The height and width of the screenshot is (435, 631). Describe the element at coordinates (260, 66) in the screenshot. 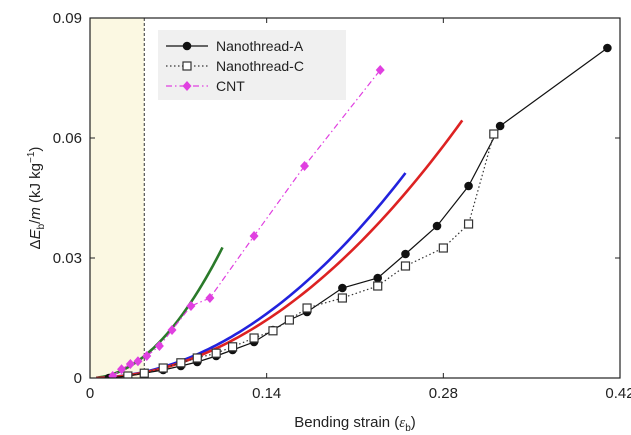

I see `legend-label-nanothread-c: Nanothread-C` at that location.